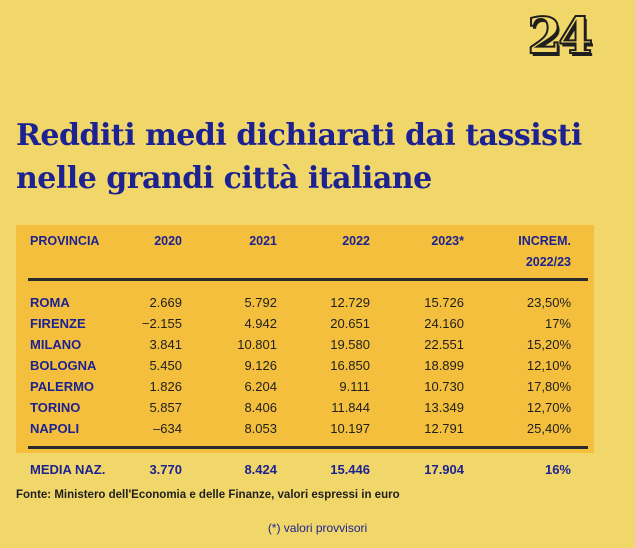 The image size is (635, 548). I want to click on row-provincia: FIRENZE, so click(58, 323).